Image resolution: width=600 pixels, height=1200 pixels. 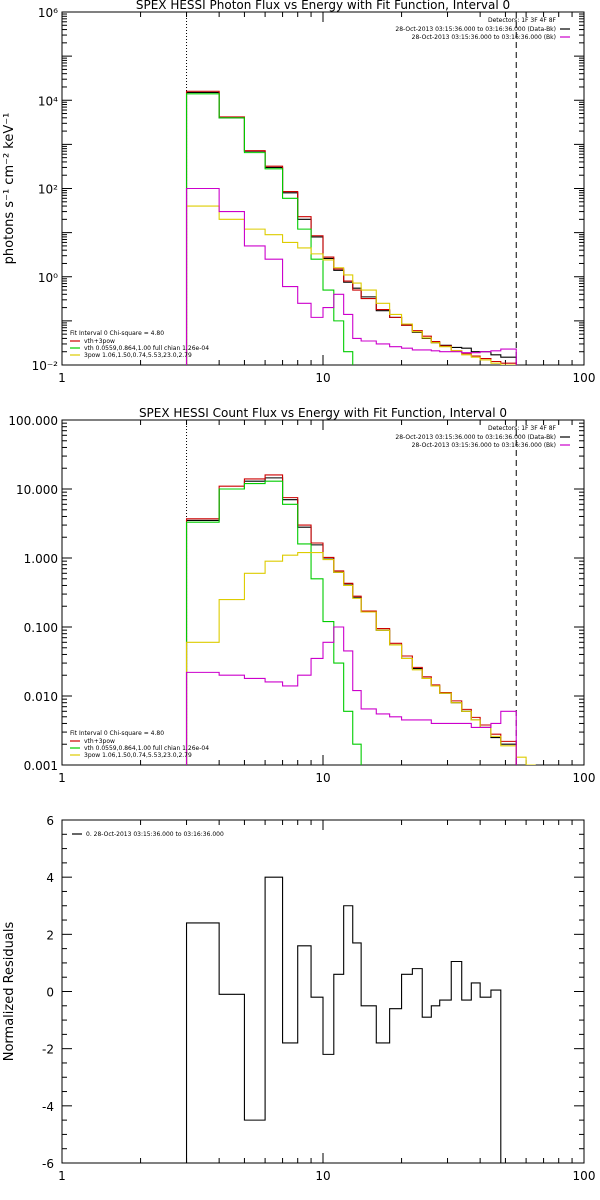 I want to click on y-tick-label: -4, so click(x=48, y=1107).